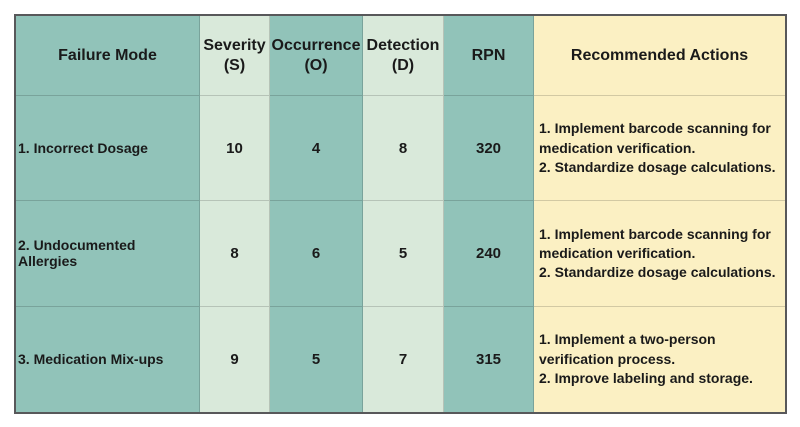 This screenshot has height=427, width=800. Describe the element at coordinates (316, 254) in the screenshot. I see `cell-occurrence: 6` at that location.